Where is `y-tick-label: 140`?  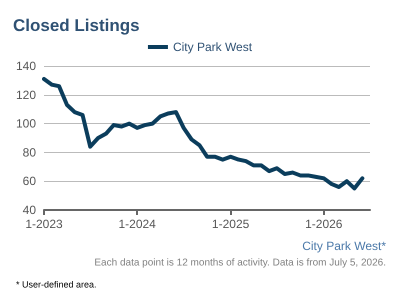 y-tick-label: 140 is located at coordinates (26, 66).